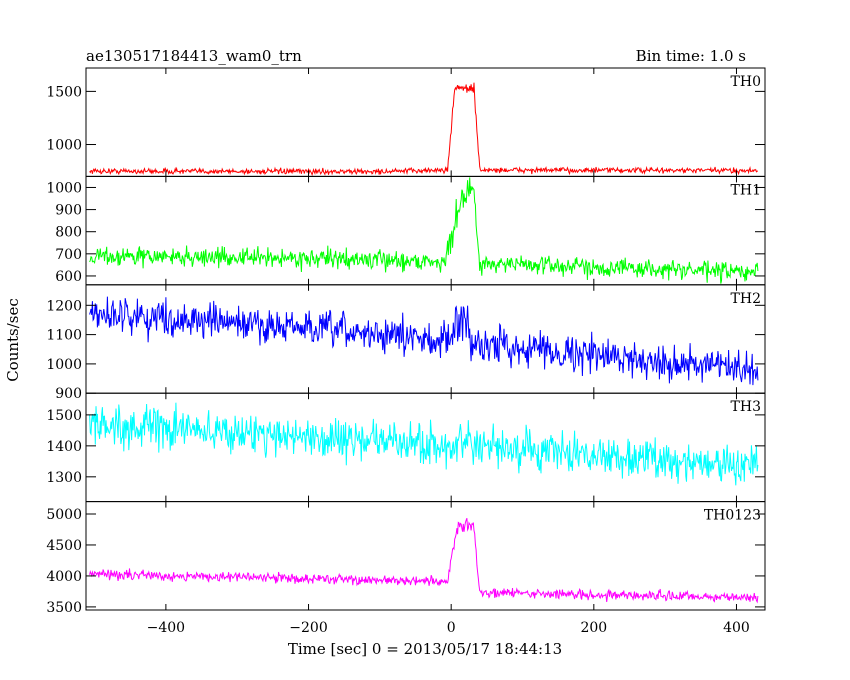 Image resolution: width=850 pixels, height=680 pixels. I want to click on panel-label: TH0, so click(746, 82).